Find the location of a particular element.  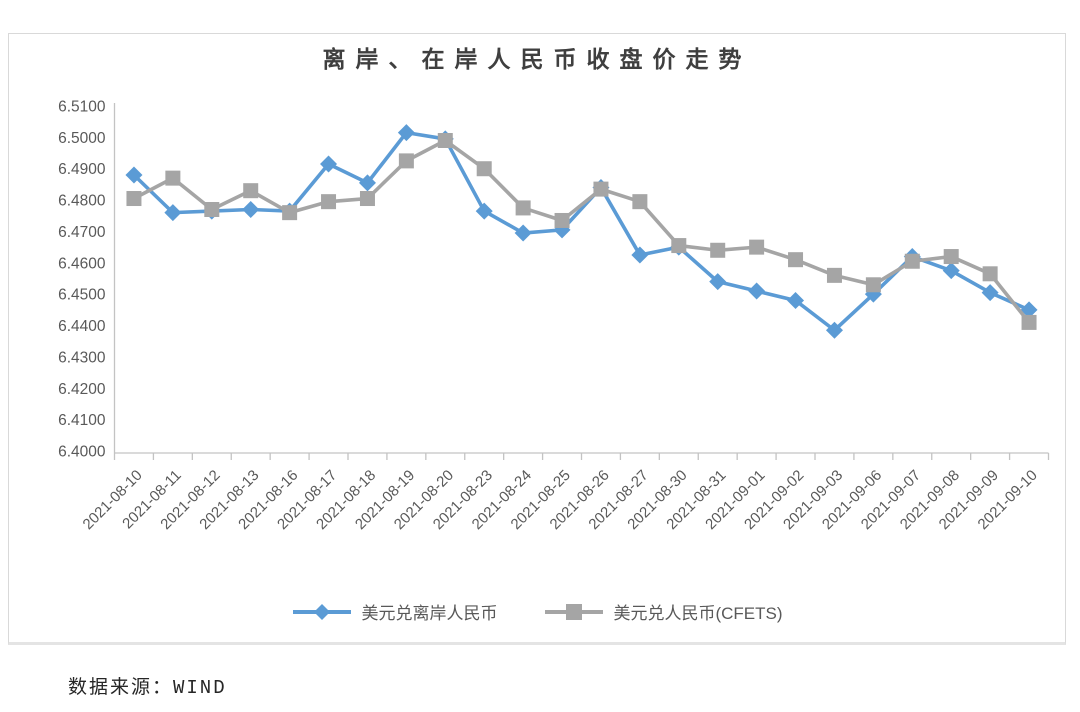

svg-text: 6.4900 is located at coordinates (82, 169).